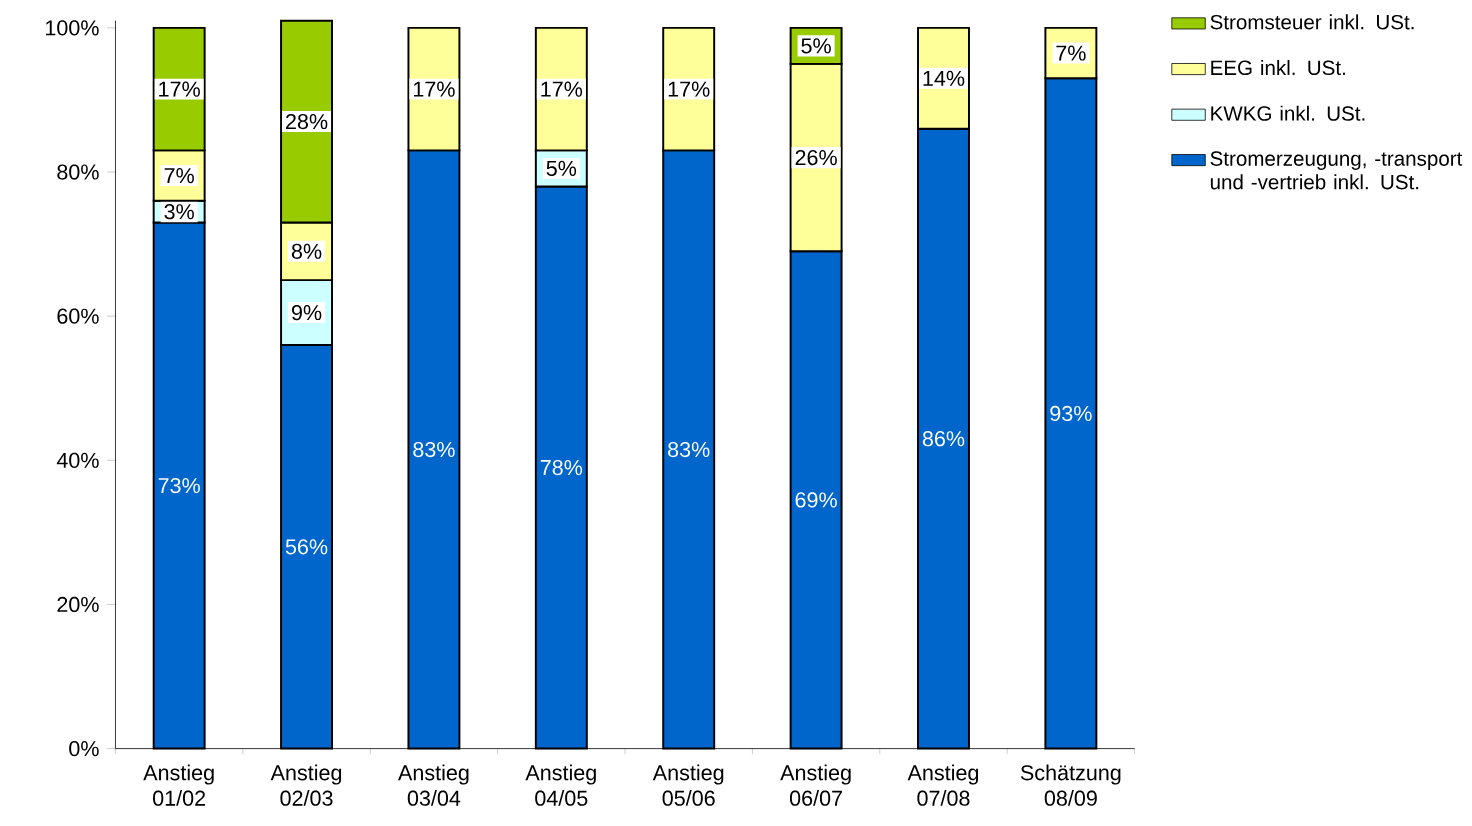 This screenshot has height=826, width=1472. I want to click on y-tick-label: 60%, so click(78, 316).